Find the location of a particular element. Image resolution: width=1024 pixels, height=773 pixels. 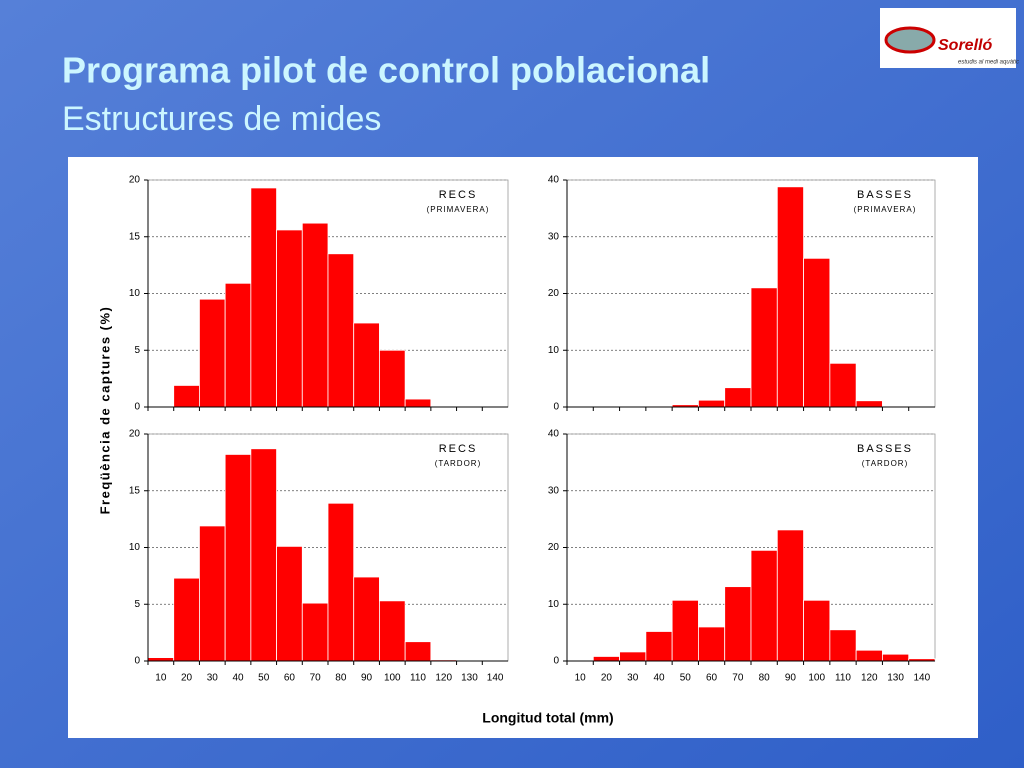

y-axis-label: Freqüència de captures (%) is located at coordinates (104, 410).